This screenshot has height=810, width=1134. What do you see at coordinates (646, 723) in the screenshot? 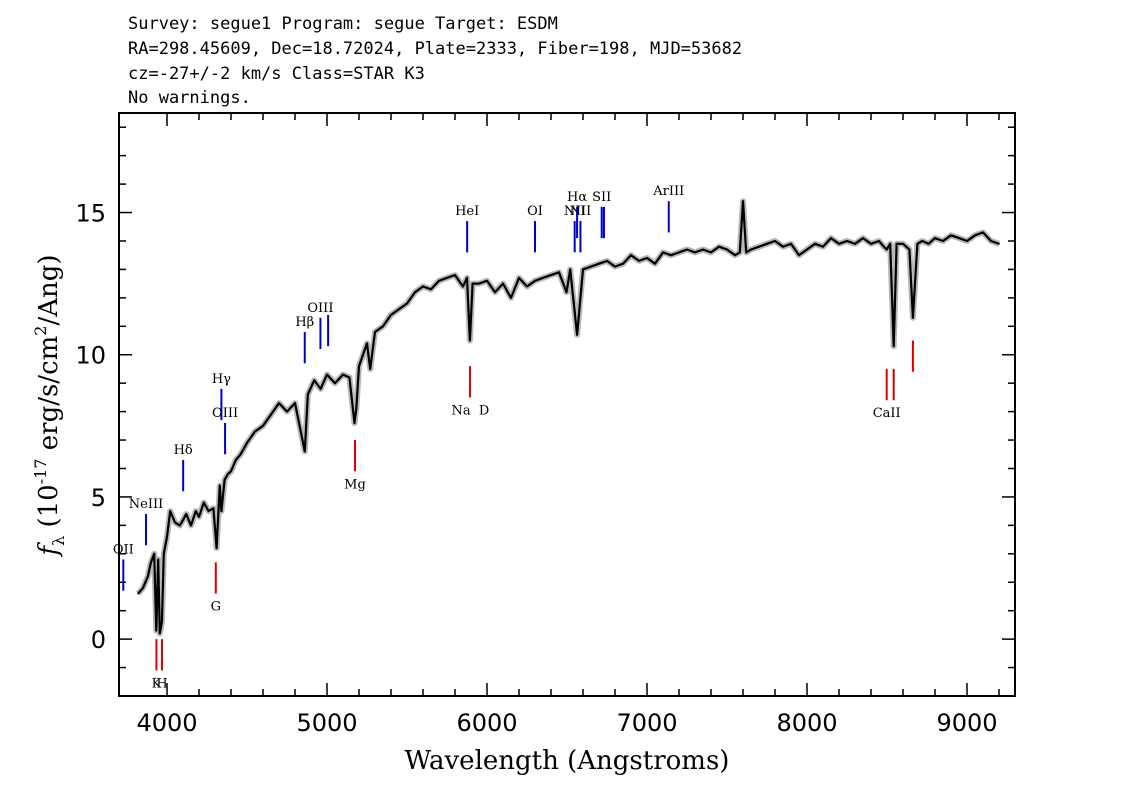
I see `x-tick-label: 7000` at bounding box center [646, 723].